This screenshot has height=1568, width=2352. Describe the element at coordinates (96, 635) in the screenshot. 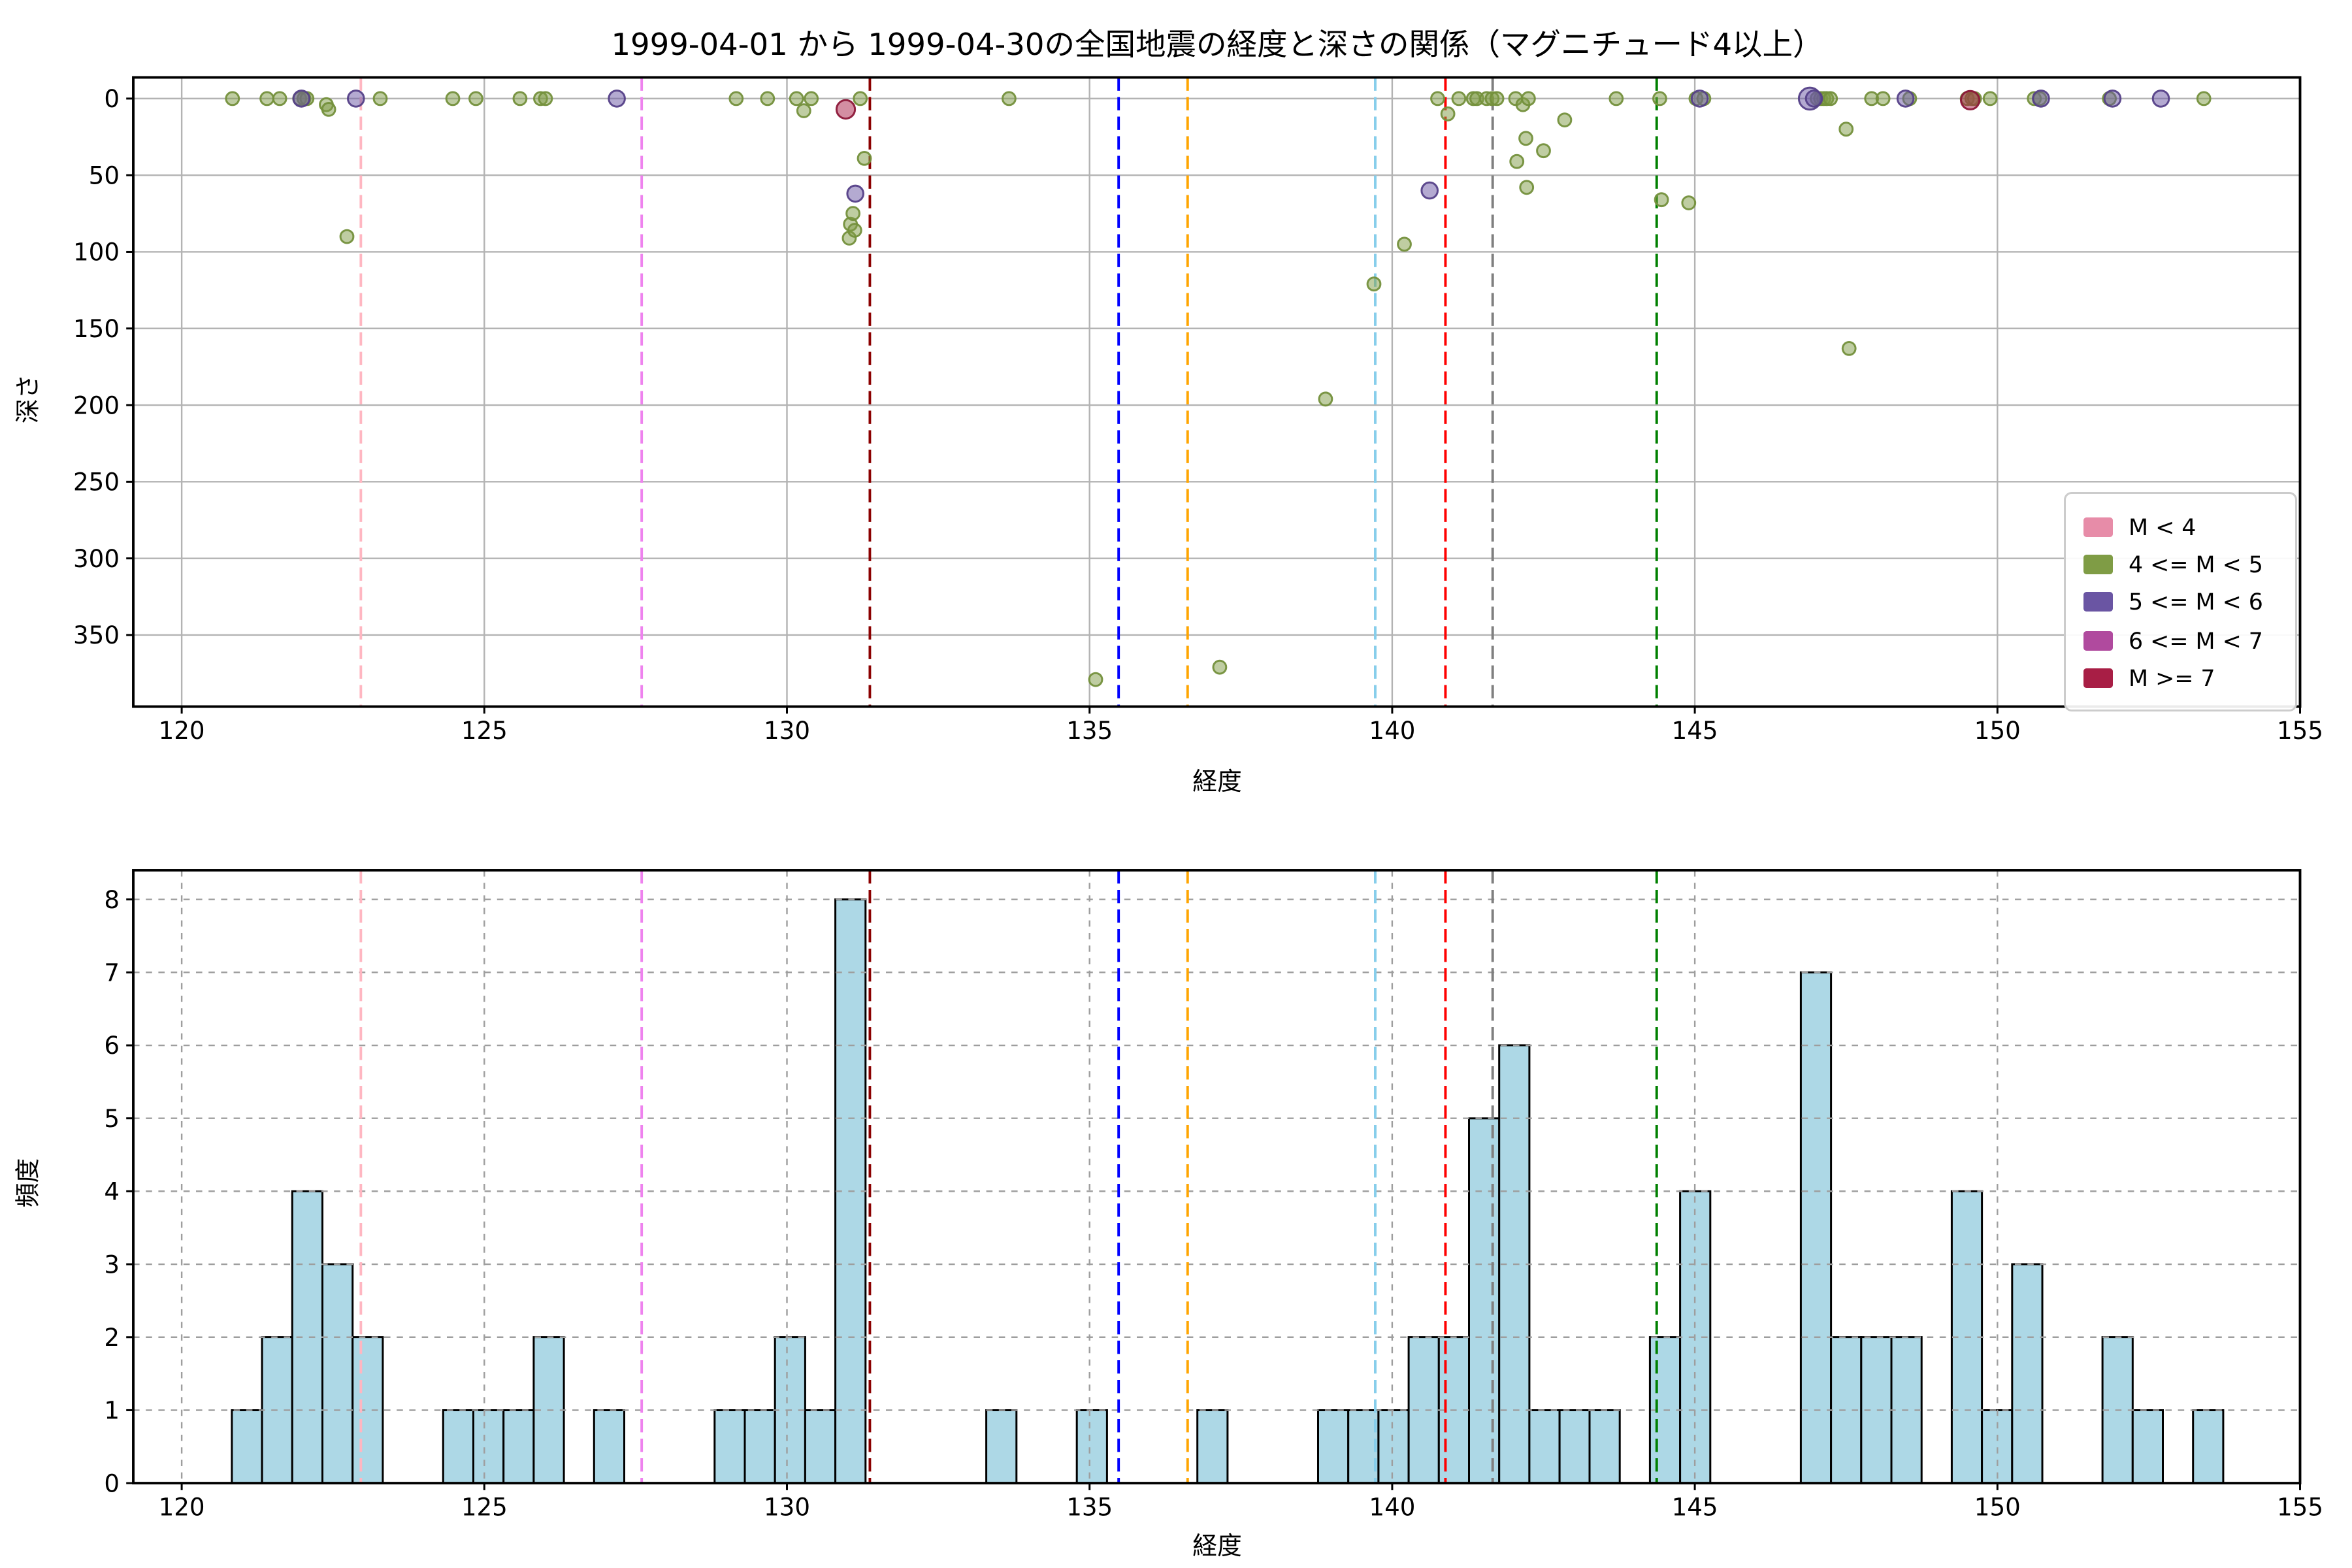

I see `y-tick-label: 350` at that location.